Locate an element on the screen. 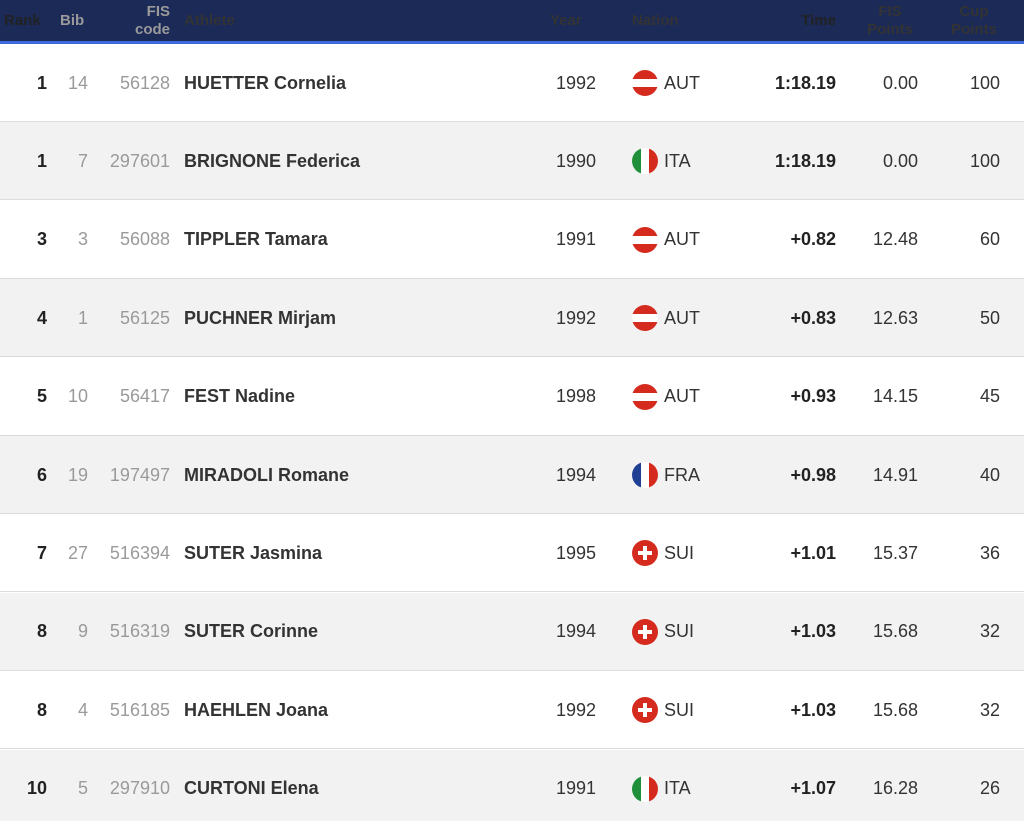  table-row: 8 4 516185 HAEHLEN Joana 1992 SUI +1.03 15.68 32 is located at coordinates (512, 710).